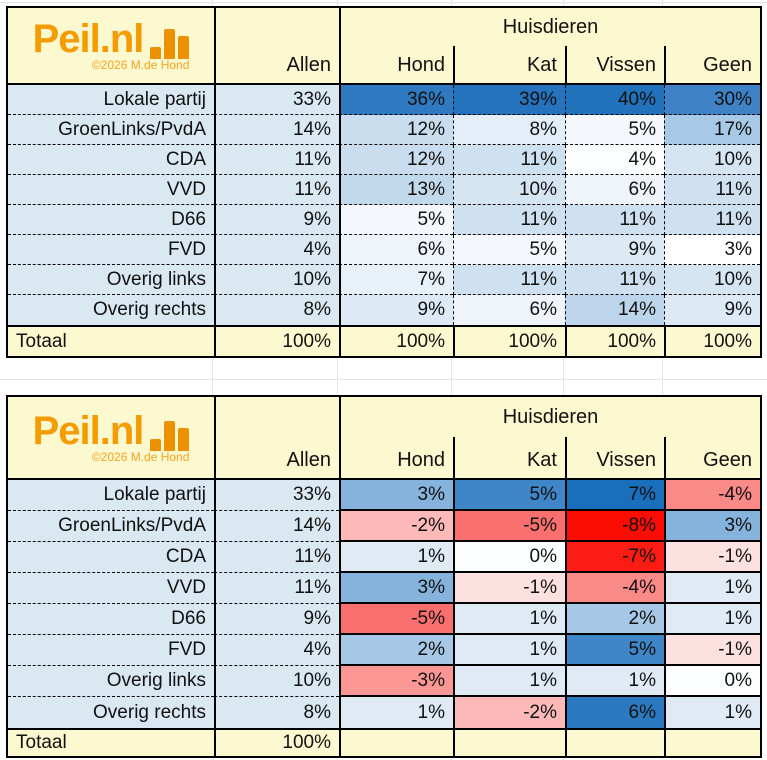 Image resolution: width=767 pixels, height=760 pixels. What do you see at coordinates (396, 130) in the screenshot?
I see `heatmap-value-cell: 12%` at bounding box center [396, 130].